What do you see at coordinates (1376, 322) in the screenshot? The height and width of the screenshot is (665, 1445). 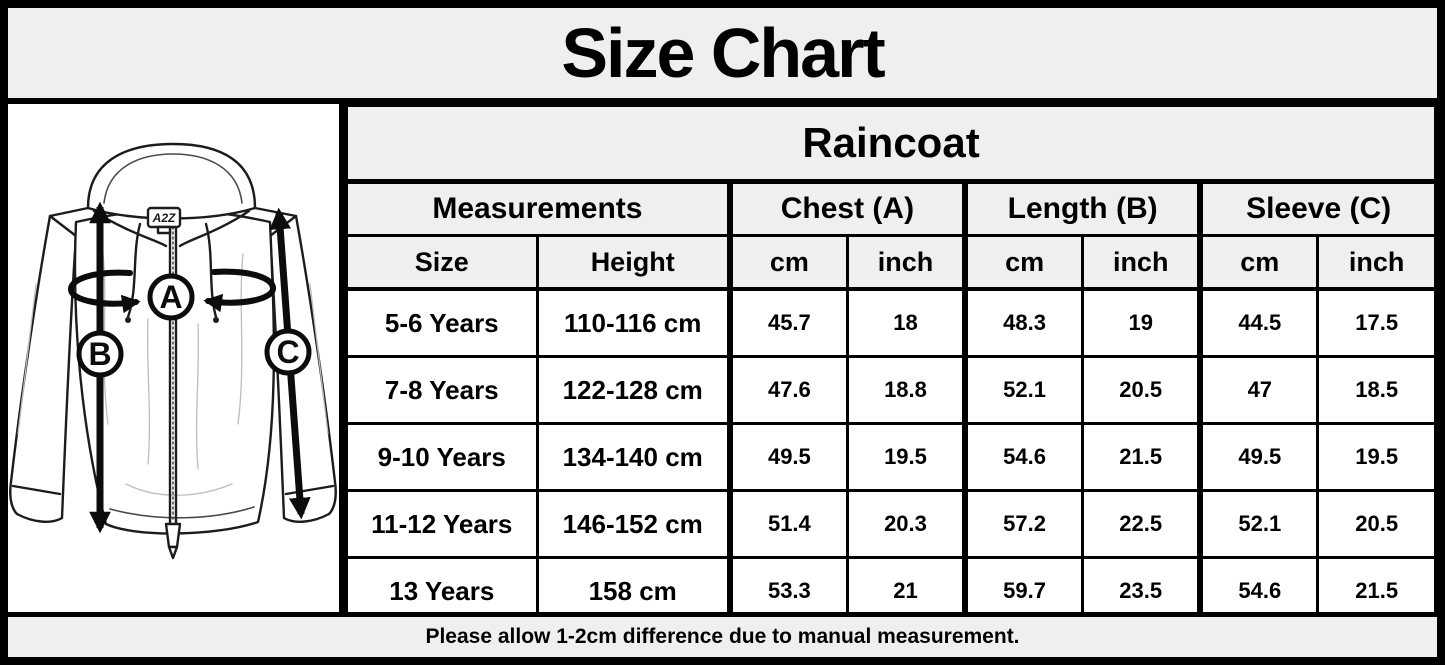 I see `table-cell: 17.5` at bounding box center [1376, 322].